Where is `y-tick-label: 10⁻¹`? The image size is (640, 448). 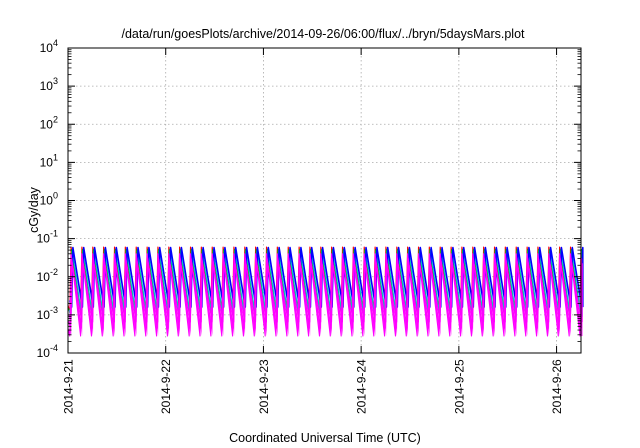 y-tick-label: 10⁻¹ is located at coordinates (47, 237).